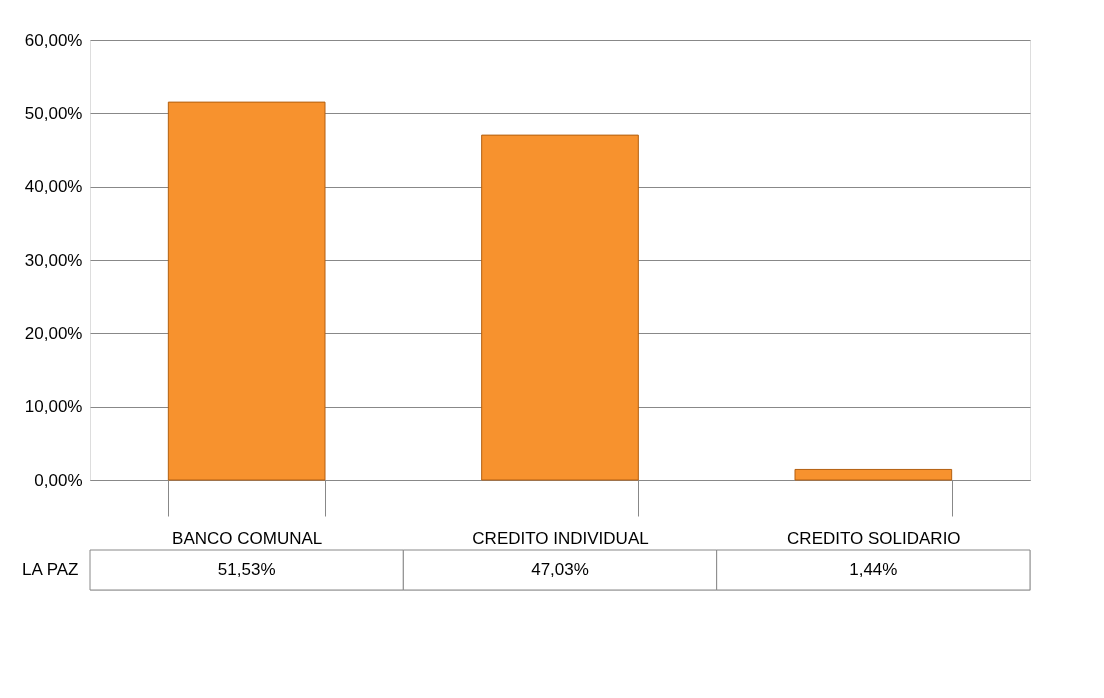 The height and width of the screenshot is (698, 1104). What do you see at coordinates (53, 260) in the screenshot?
I see `y-tick-label: 30,00%` at bounding box center [53, 260].